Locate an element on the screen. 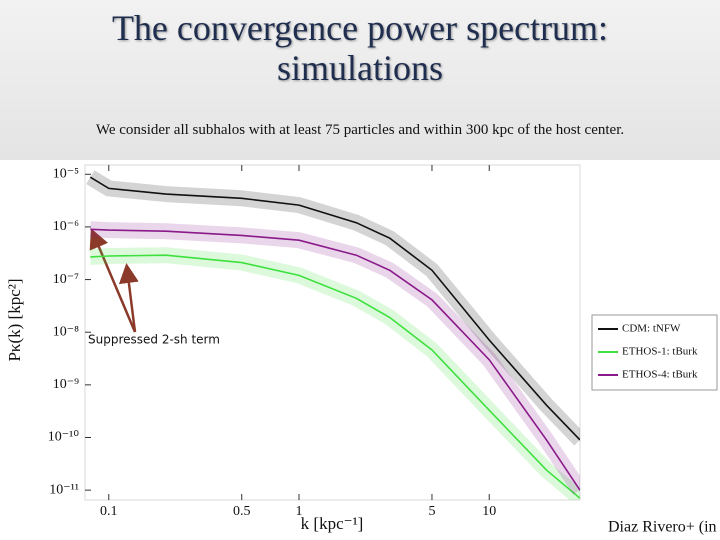 This screenshot has width=720, height=540. legend-label: CDM: tNFW is located at coordinates (651, 329).